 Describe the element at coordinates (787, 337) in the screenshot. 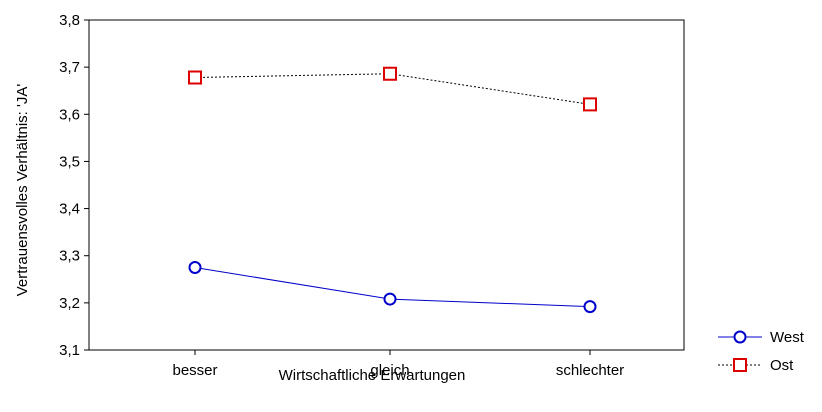

I see `legend-label-west: West` at that location.